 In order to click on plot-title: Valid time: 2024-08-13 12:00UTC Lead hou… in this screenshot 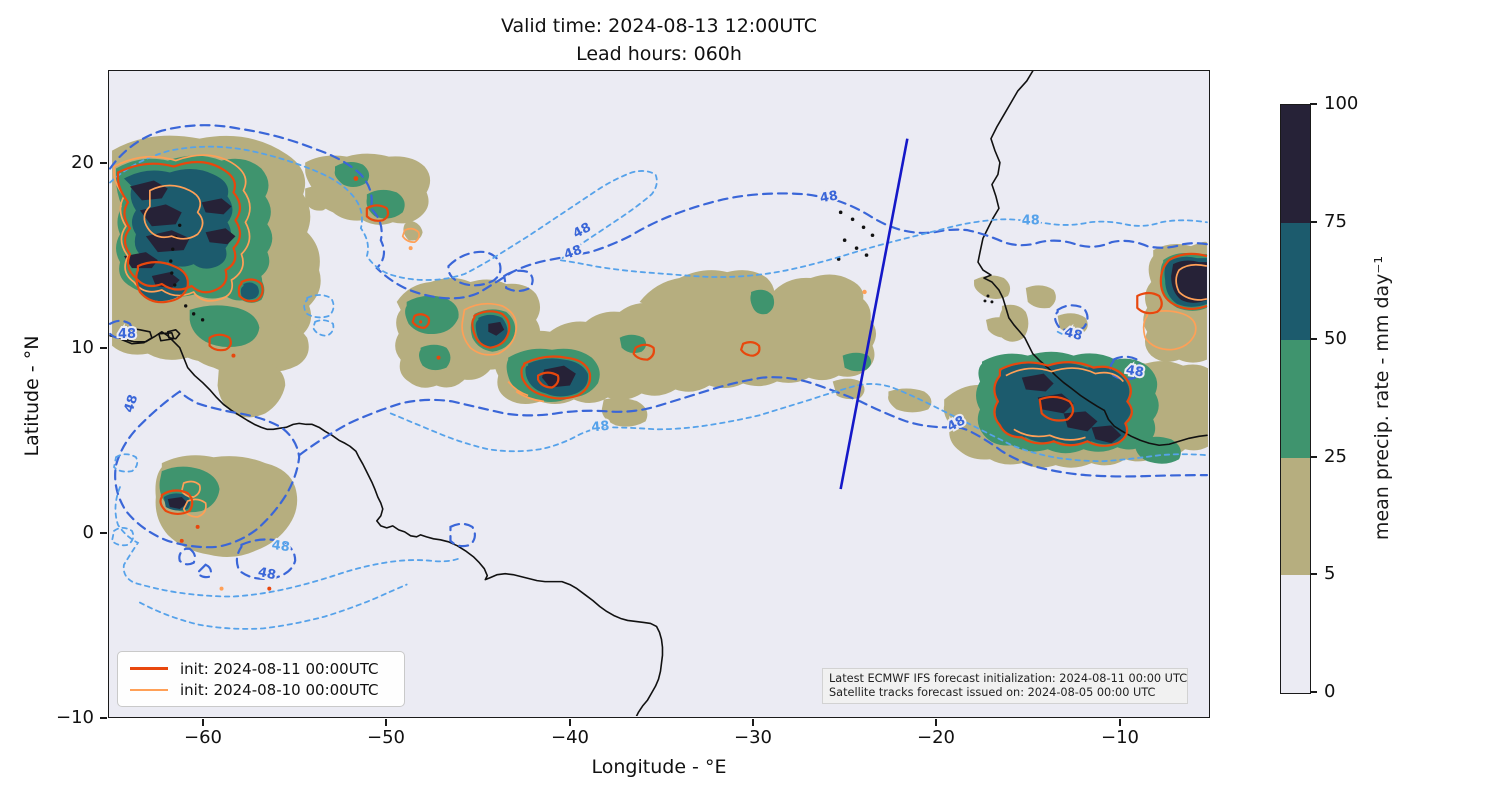, I will do `click(659, 40)`.